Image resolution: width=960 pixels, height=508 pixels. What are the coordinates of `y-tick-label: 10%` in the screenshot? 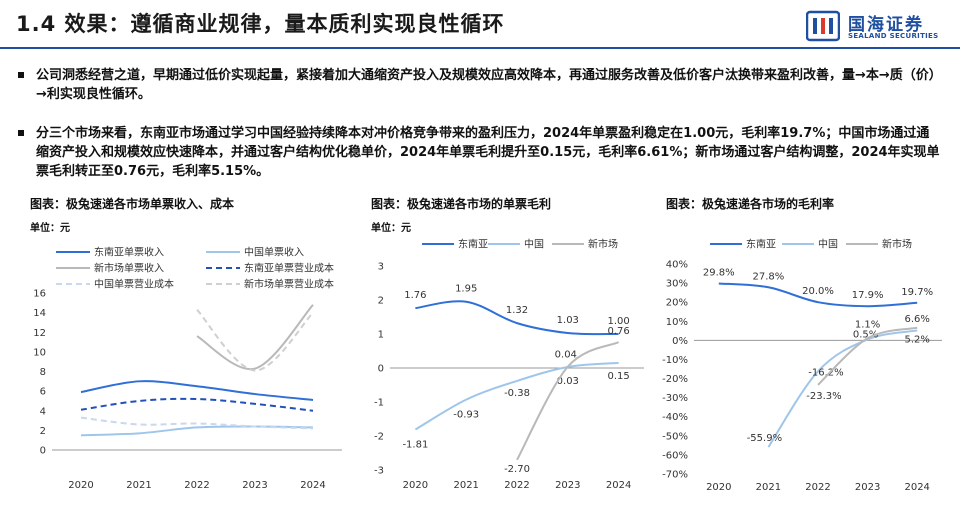 It's located at (677, 322).